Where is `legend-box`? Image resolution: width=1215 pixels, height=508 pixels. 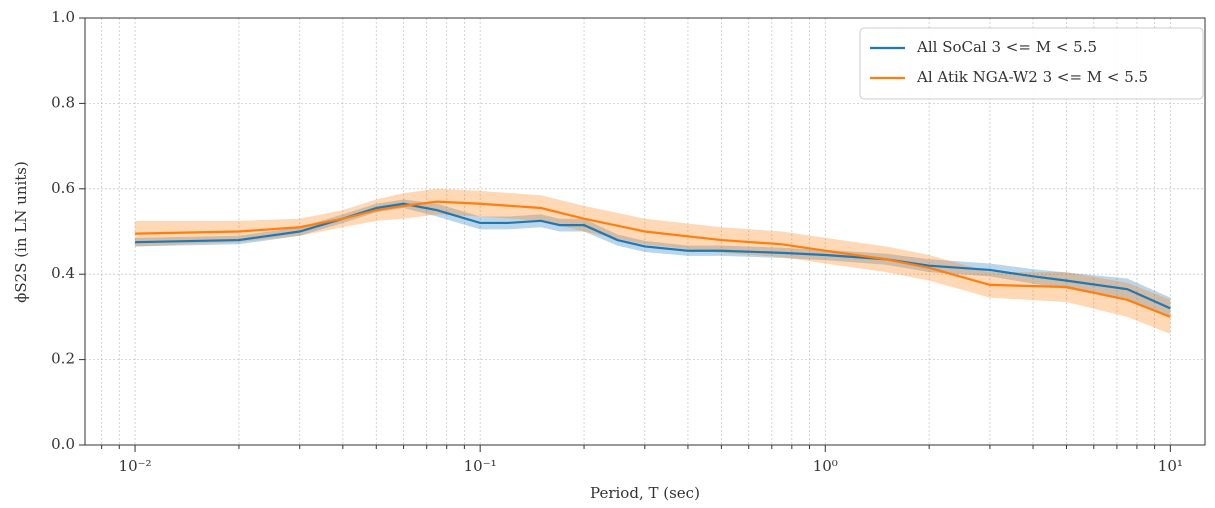 legend-box is located at coordinates (1031, 63).